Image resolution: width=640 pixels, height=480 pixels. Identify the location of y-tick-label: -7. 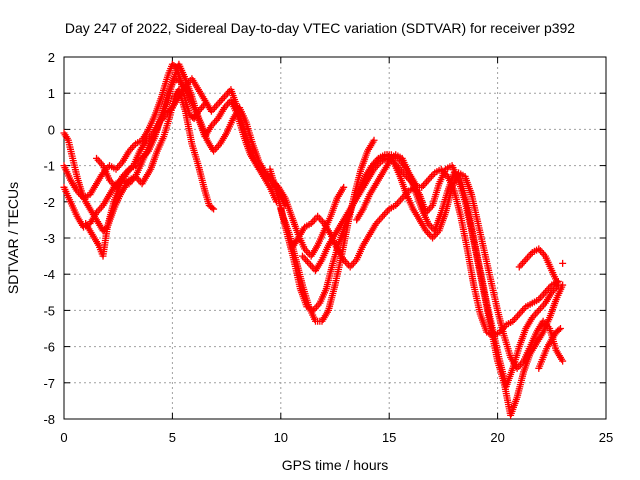
(49, 383).